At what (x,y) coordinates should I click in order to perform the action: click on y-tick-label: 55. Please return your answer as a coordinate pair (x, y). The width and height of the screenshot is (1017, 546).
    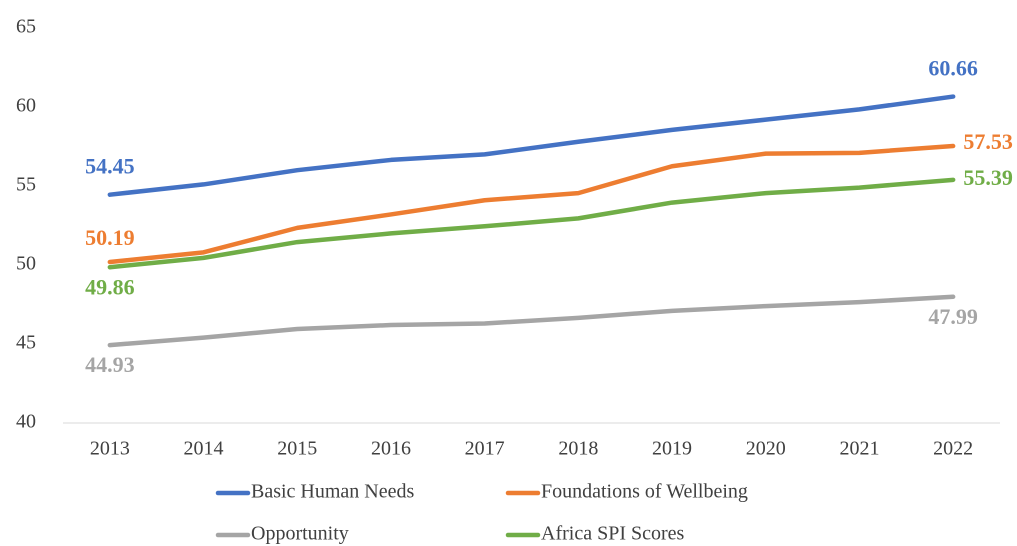
    Looking at the image, I should click on (26, 185).